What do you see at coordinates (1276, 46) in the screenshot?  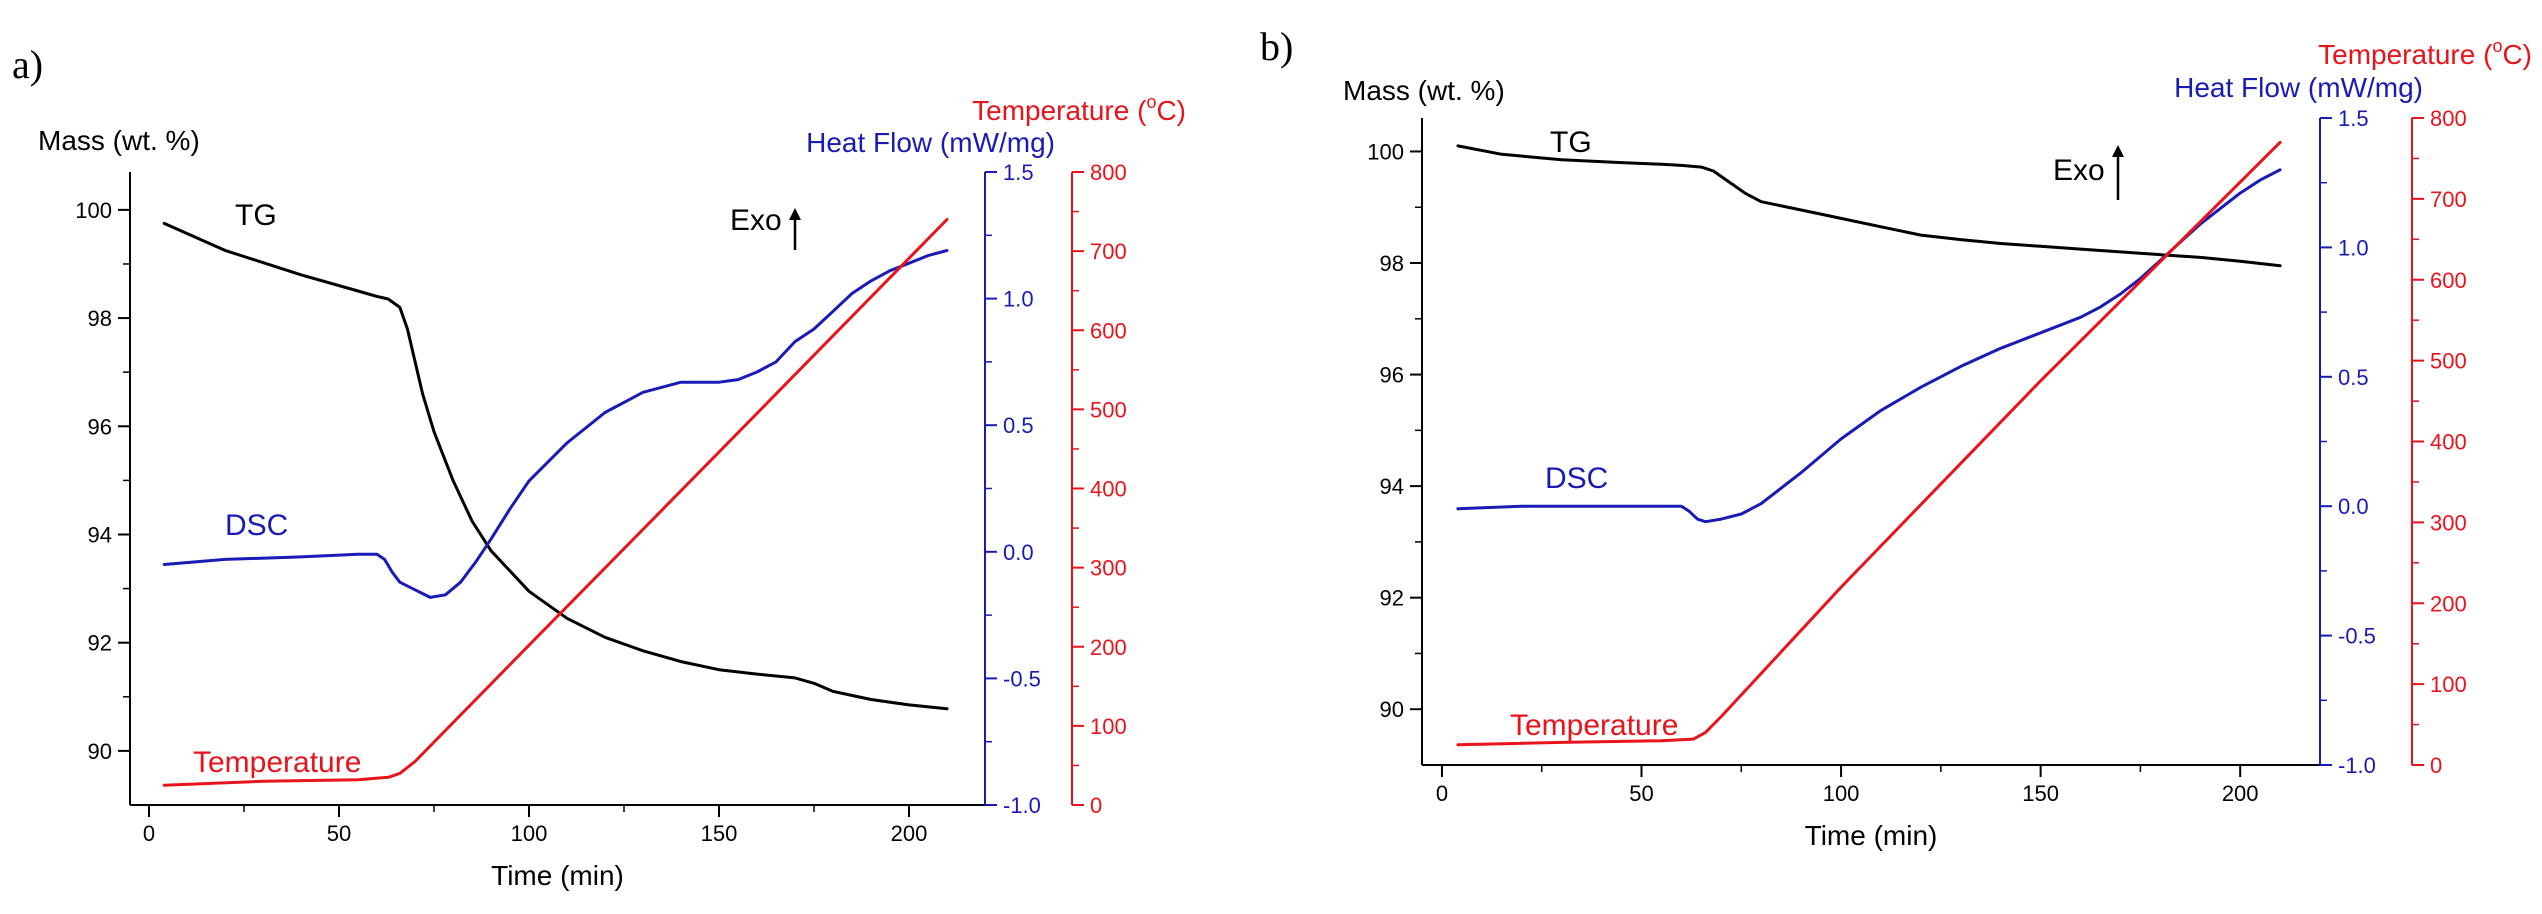 I see `panel-b-letter: b)` at bounding box center [1276, 46].